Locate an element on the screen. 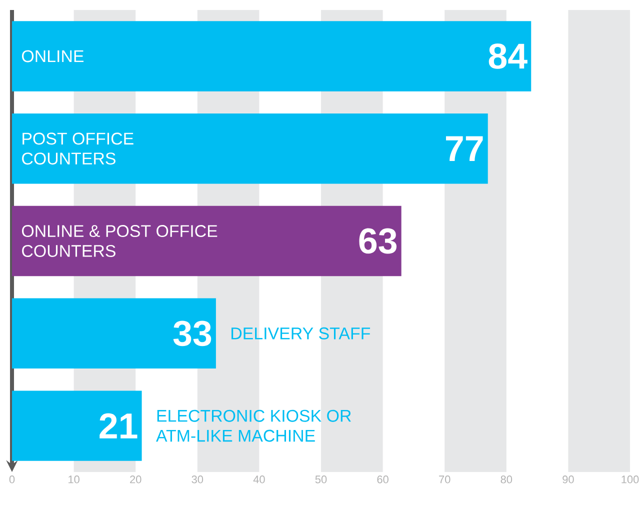  x-tick-label: 40 is located at coordinates (259, 480).